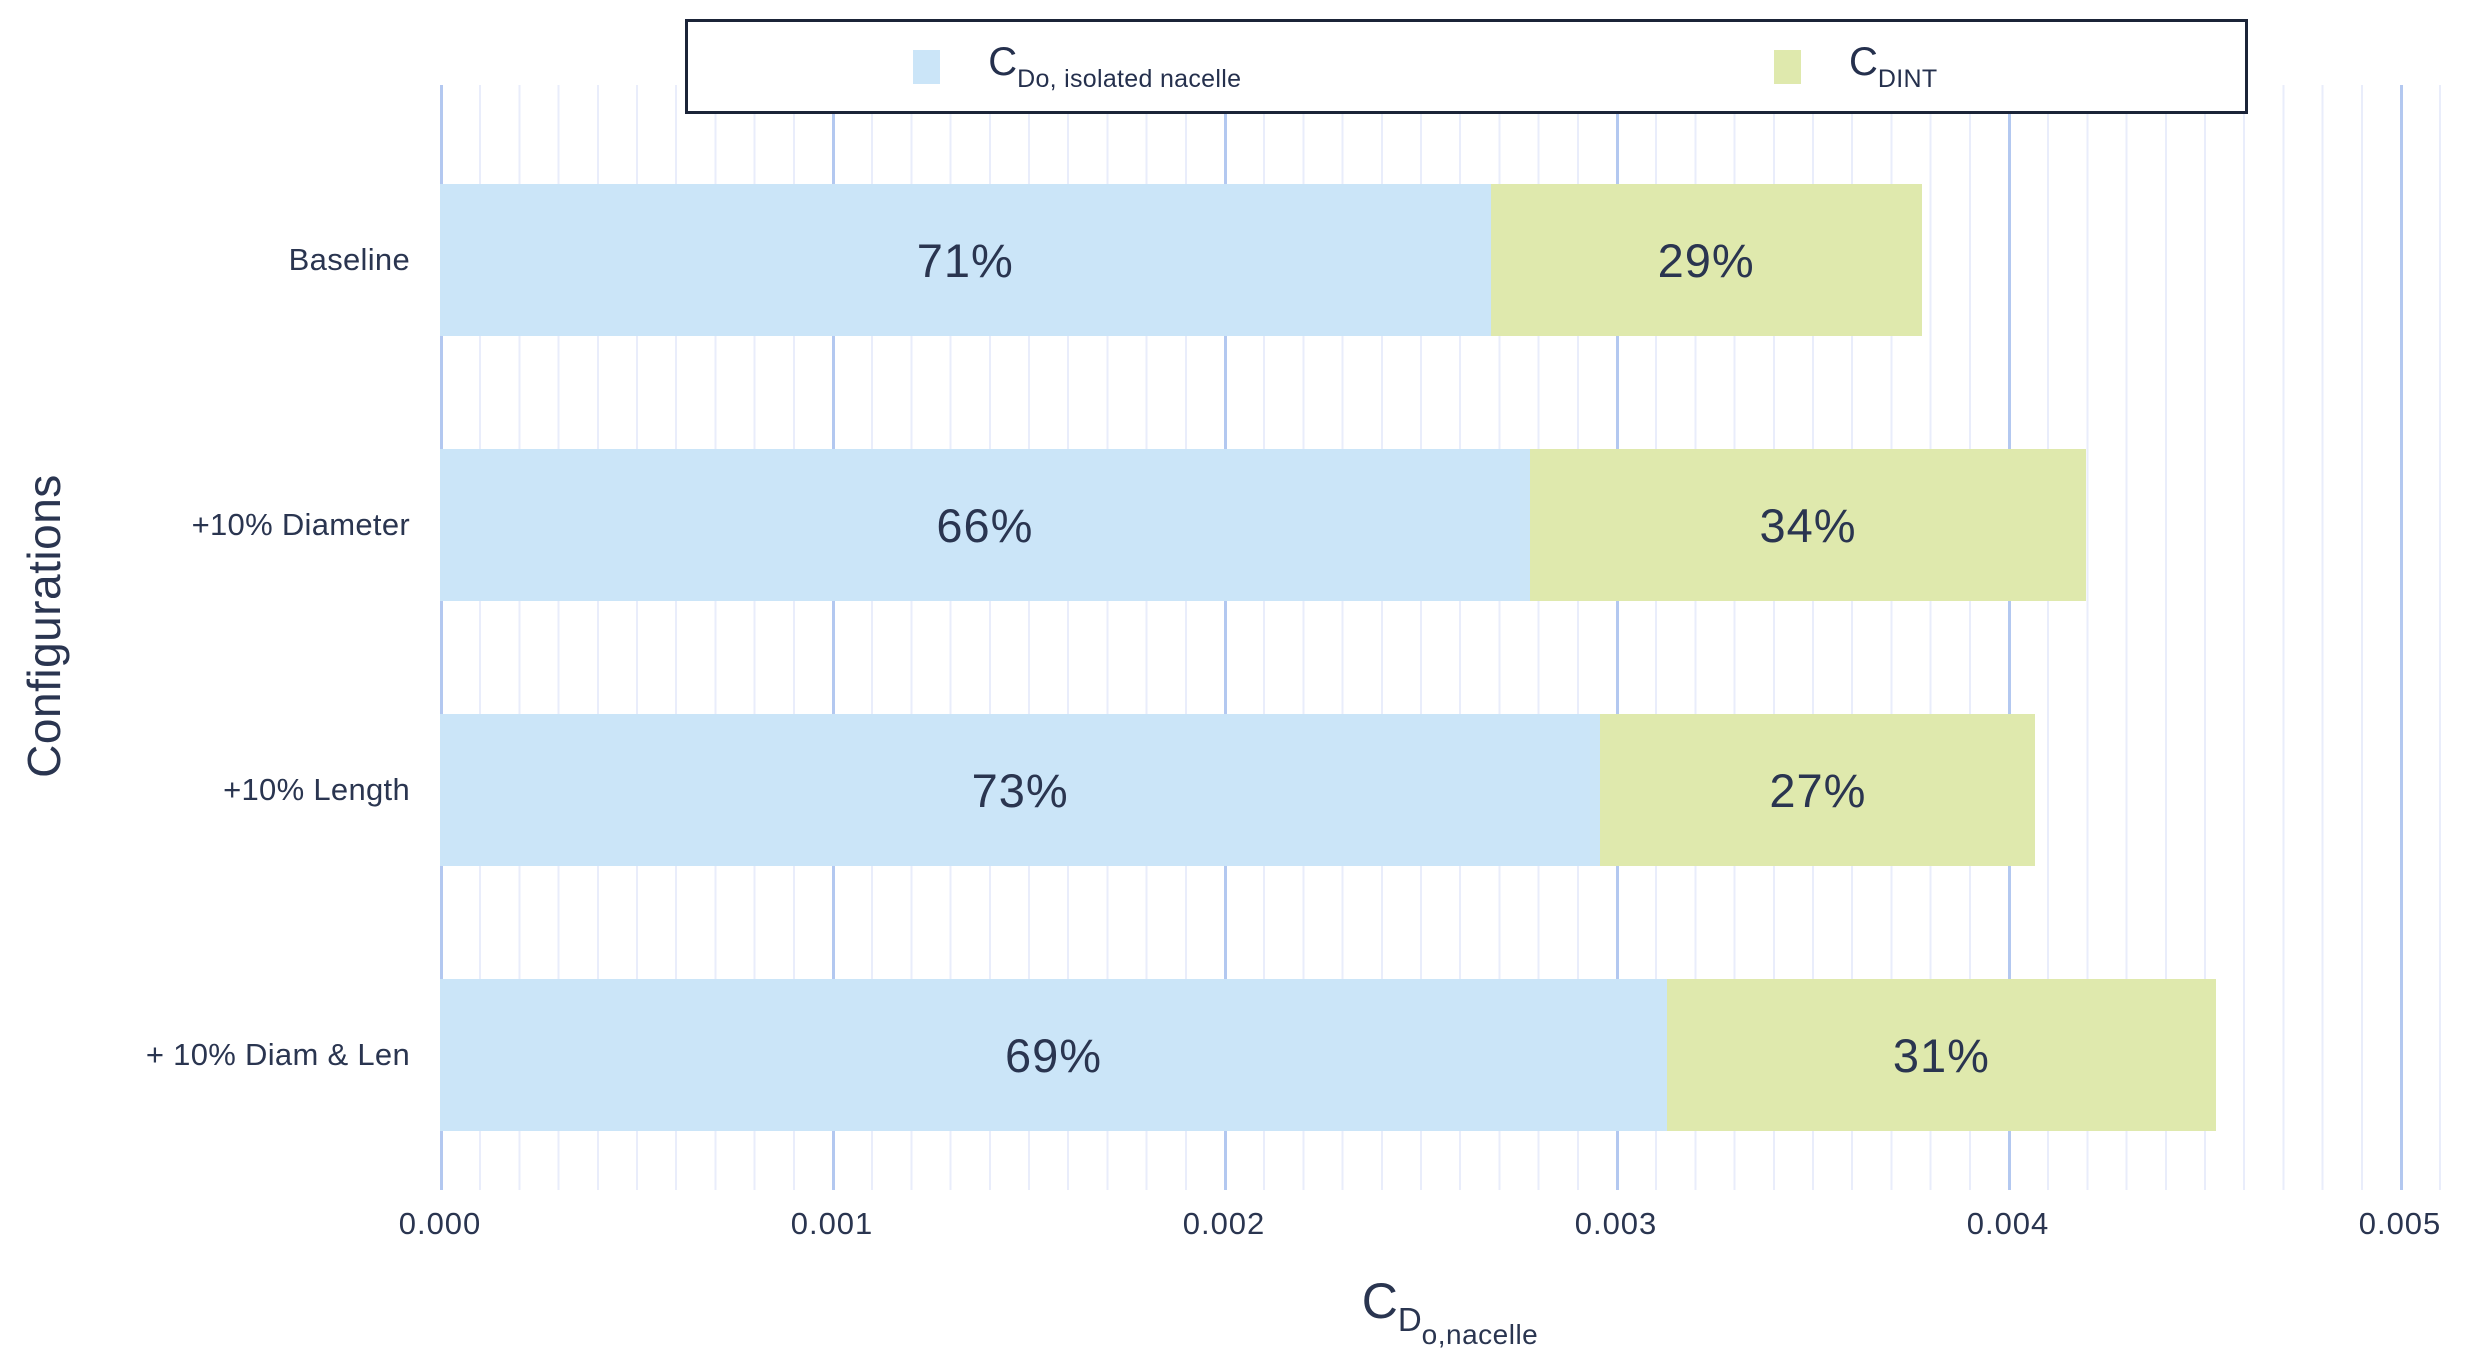 The width and height of the screenshot is (2475, 1361). Describe the element at coordinates (440, 1223) in the screenshot. I see `x-tick-label: 0.000` at that location.